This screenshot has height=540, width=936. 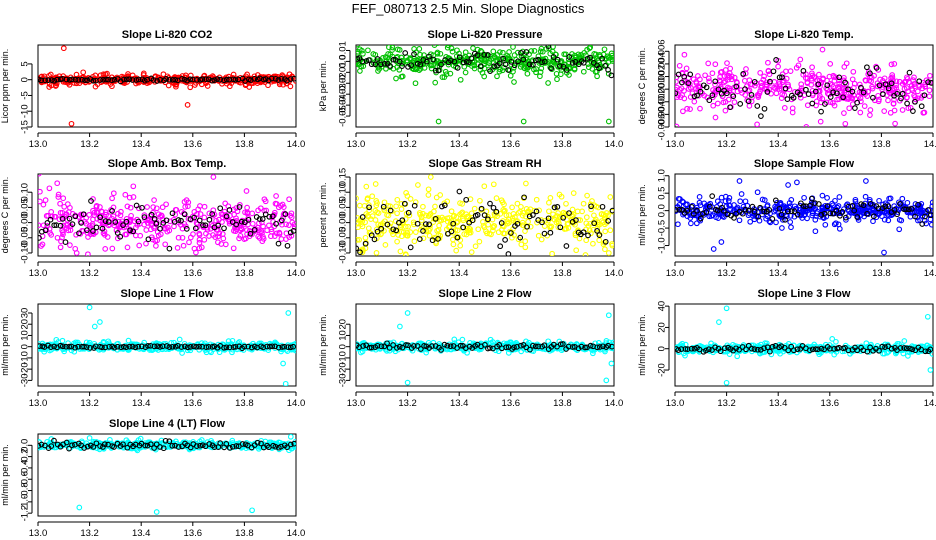 What do you see at coordinates (25, 468) in the screenshot?
I see `y-tick-label: -0.4` at bounding box center [25, 468].